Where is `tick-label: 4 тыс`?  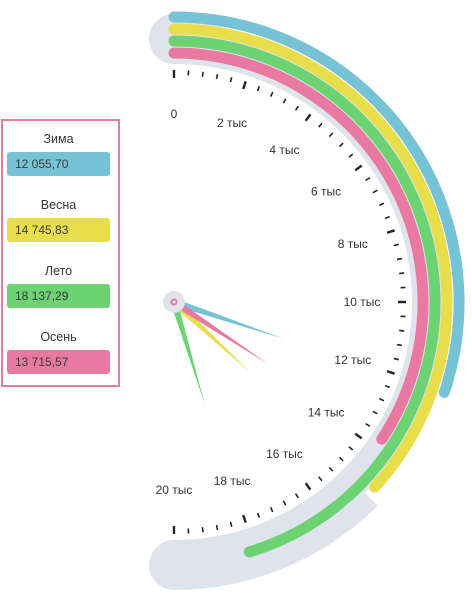 tick-label: 4 тыс is located at coordinates (284, 150).